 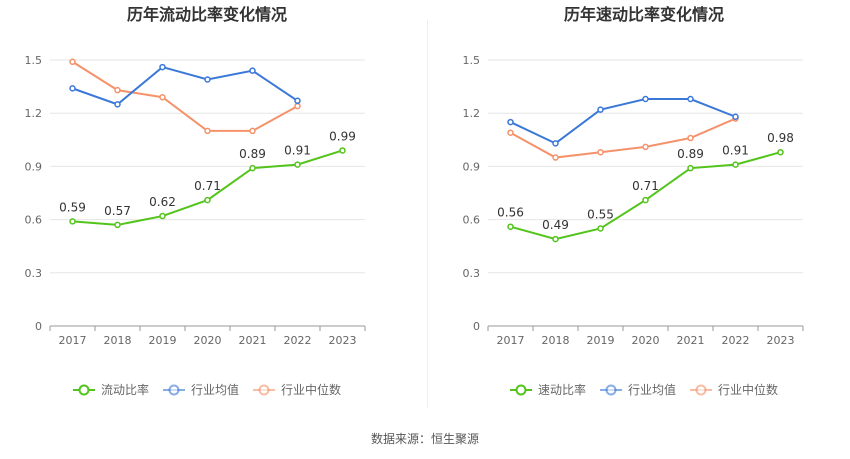 I want to click on chart-title: 历年流动比率变化情况, so click(x=207, y=14).